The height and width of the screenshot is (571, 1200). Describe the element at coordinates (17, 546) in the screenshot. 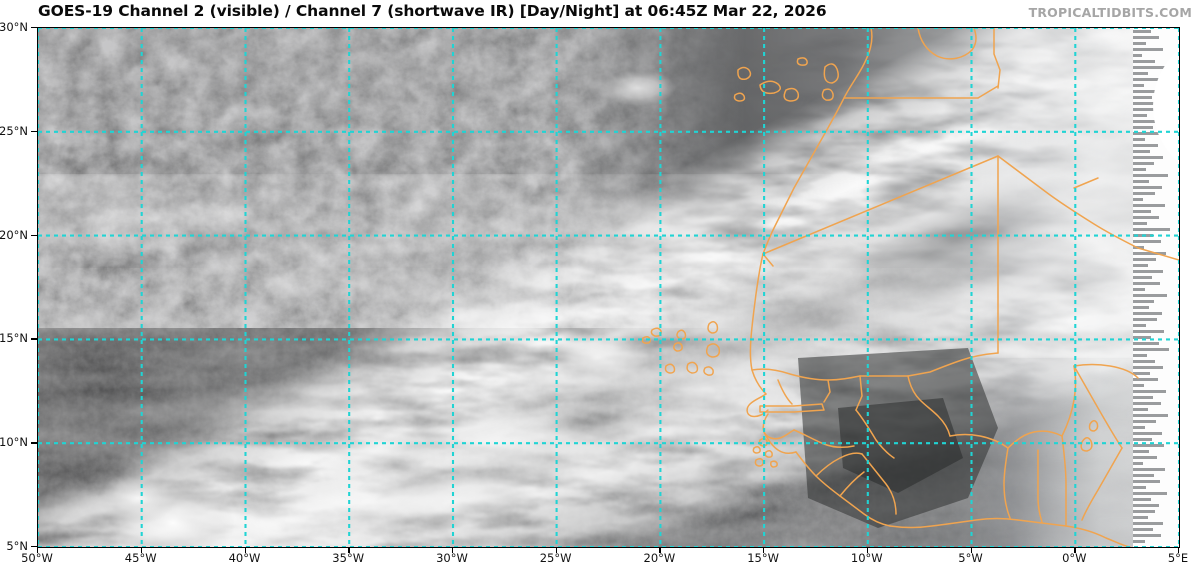

I see `y-tick-label: 5°N` at that location.